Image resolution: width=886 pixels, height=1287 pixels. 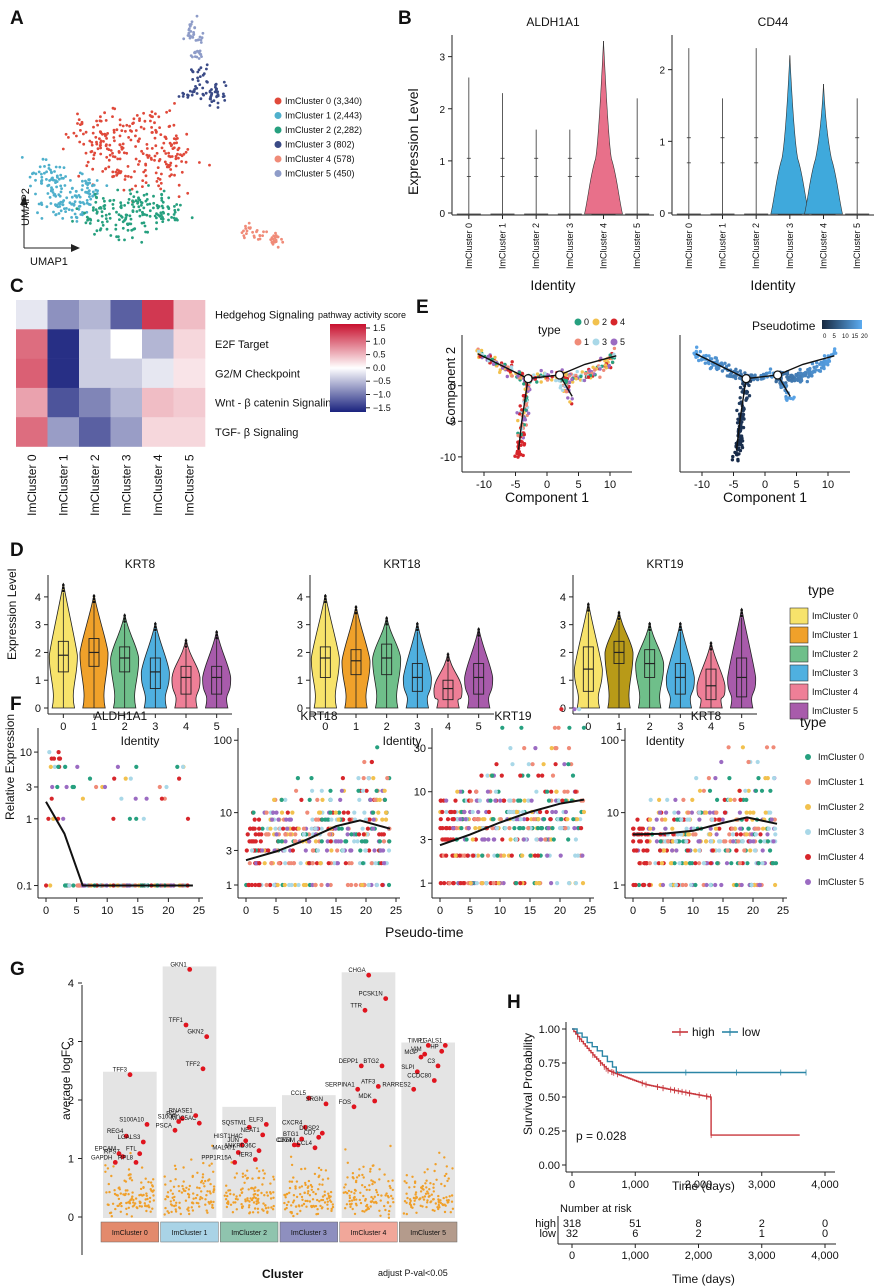 I want to click on krt-legend-swatch, so click(x=799, y=711).